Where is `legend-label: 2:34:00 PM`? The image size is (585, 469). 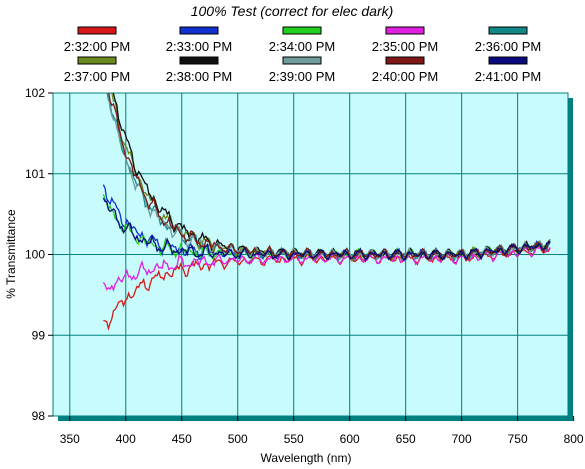
legend-label: 2:34:00 PM is located at coordinates (302, 46).